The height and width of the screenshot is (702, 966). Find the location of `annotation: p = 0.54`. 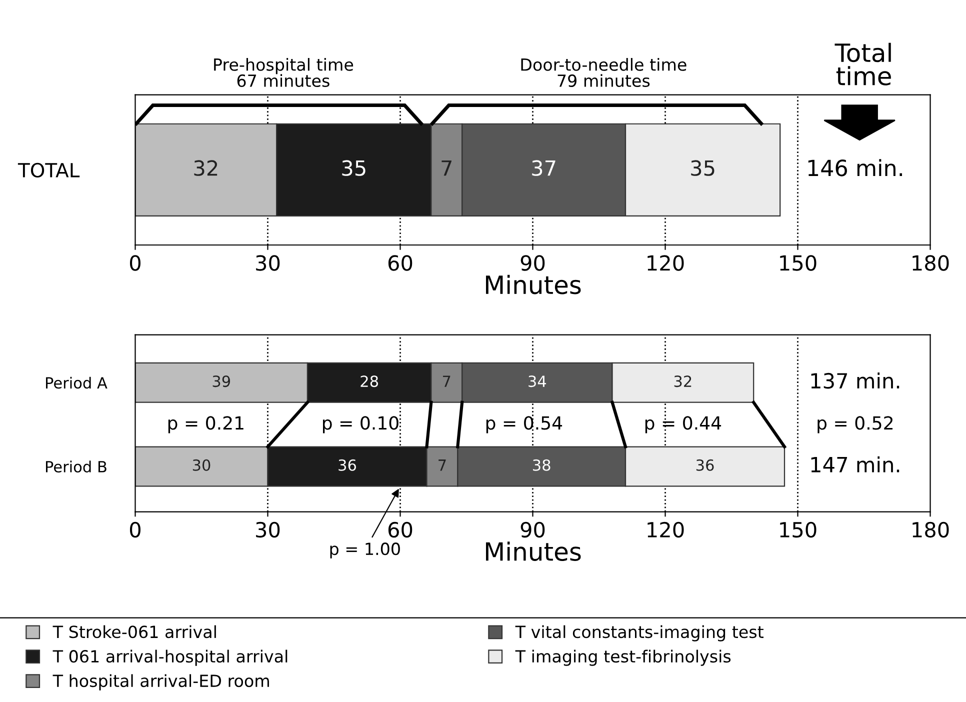

annotation: p = 0.54 is located at coordinates (524, 425).